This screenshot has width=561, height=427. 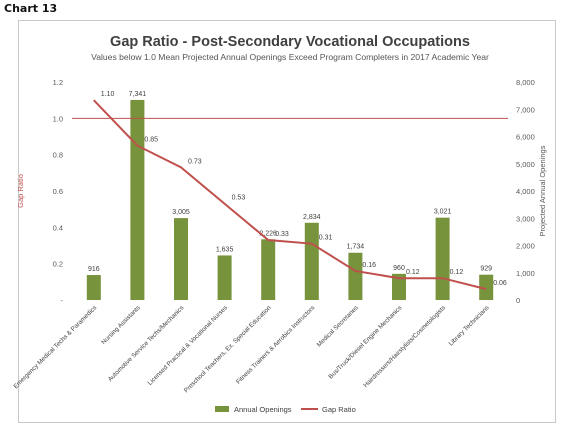 I want to click on chart-legend: Annual Openings Gap Ratio, so click(x=285, y=409).